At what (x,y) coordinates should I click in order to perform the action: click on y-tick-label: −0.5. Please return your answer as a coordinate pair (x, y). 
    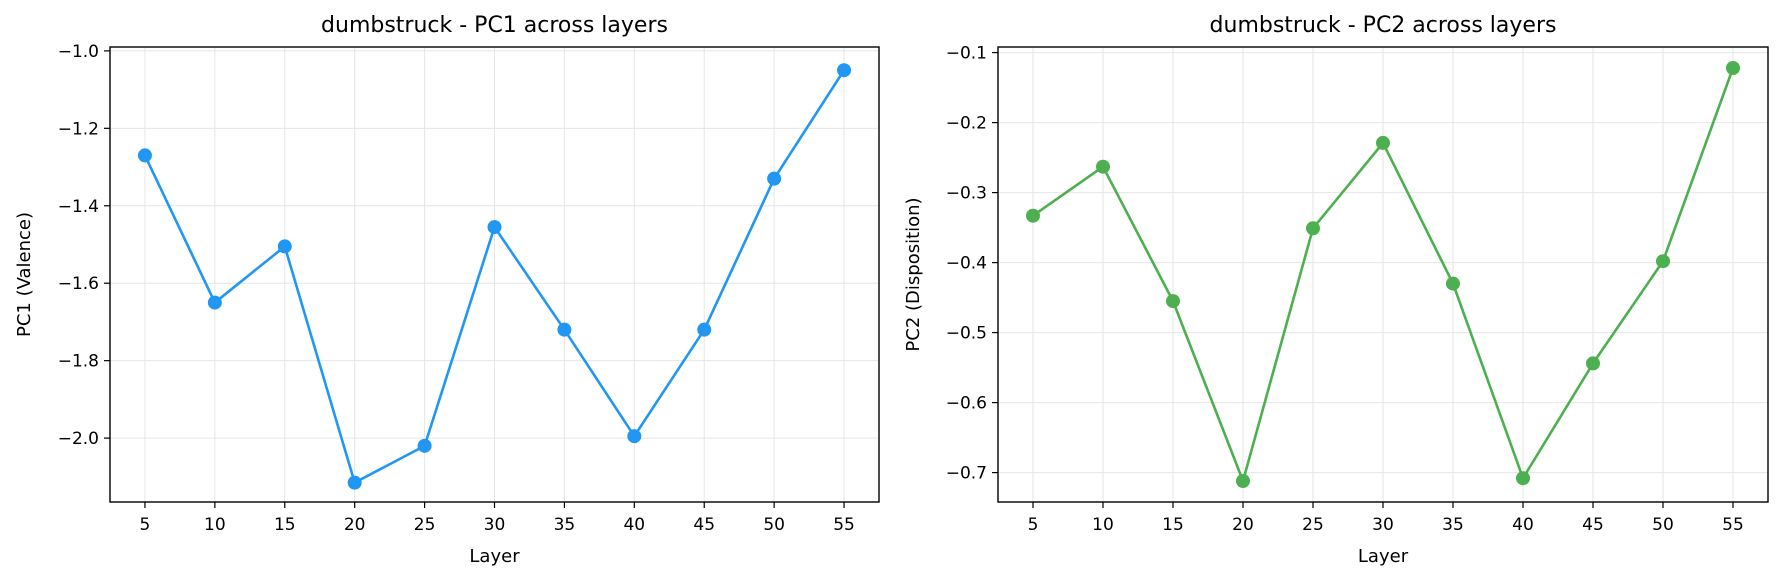
    Looking at the image, I should click on (966, 334).